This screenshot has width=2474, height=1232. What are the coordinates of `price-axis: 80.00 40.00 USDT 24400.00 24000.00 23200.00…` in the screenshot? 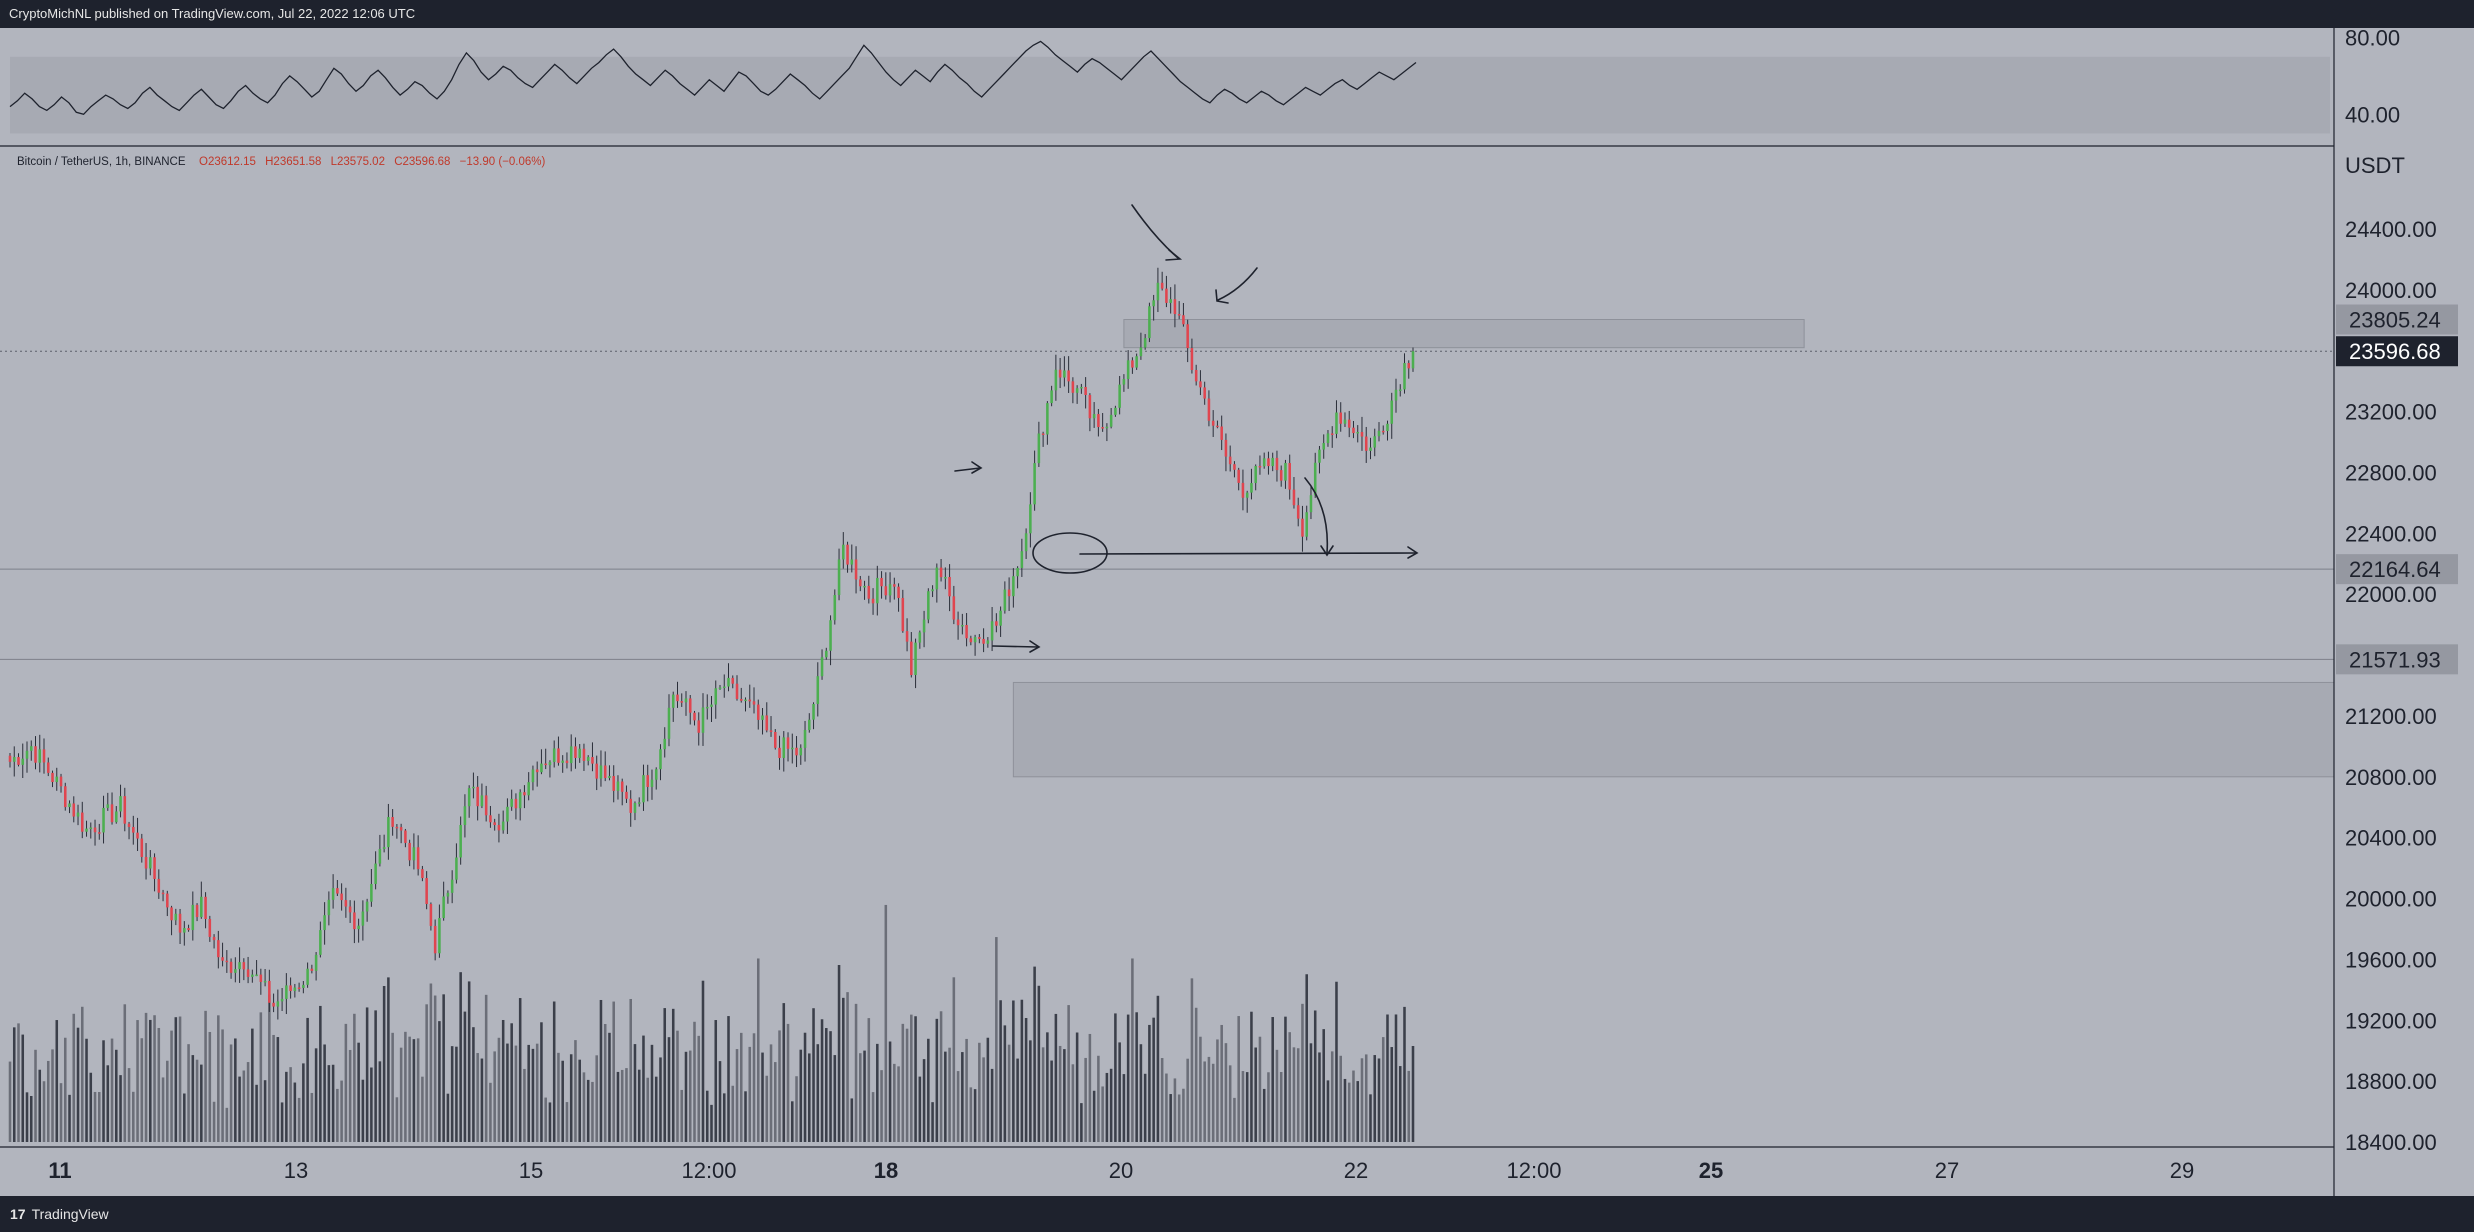 It's located at (2395, 612).